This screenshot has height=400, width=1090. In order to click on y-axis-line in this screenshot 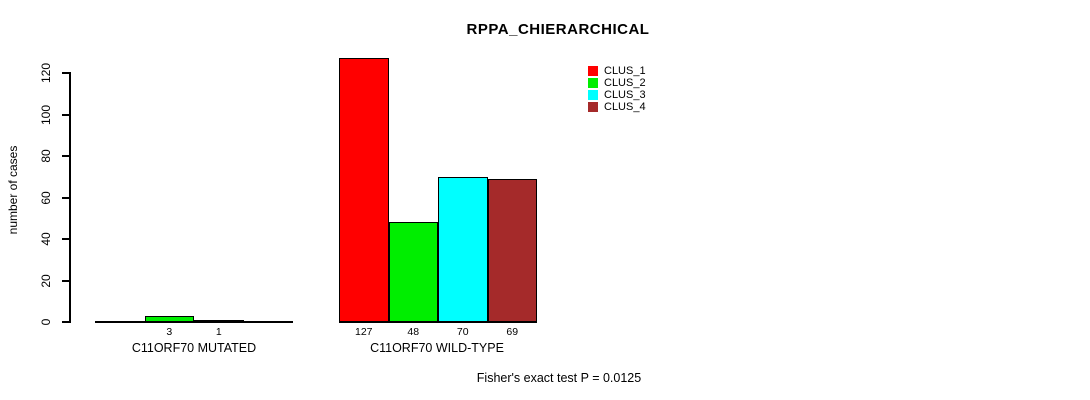, I will do `click(70, 197)`.